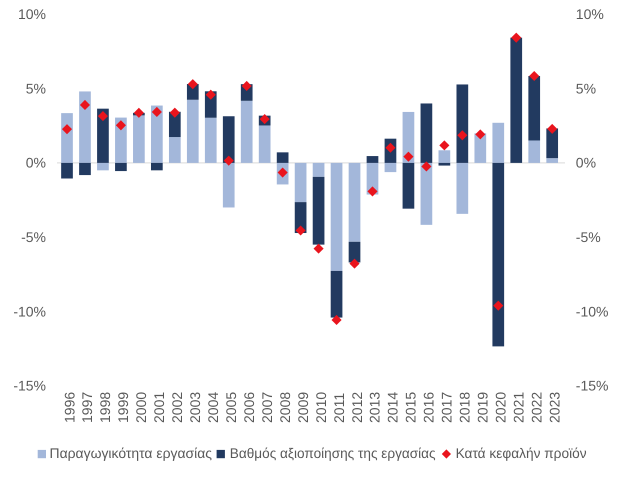 The image size is (624, 479). I want to click on svg-text: 2003, so click(195, 407).